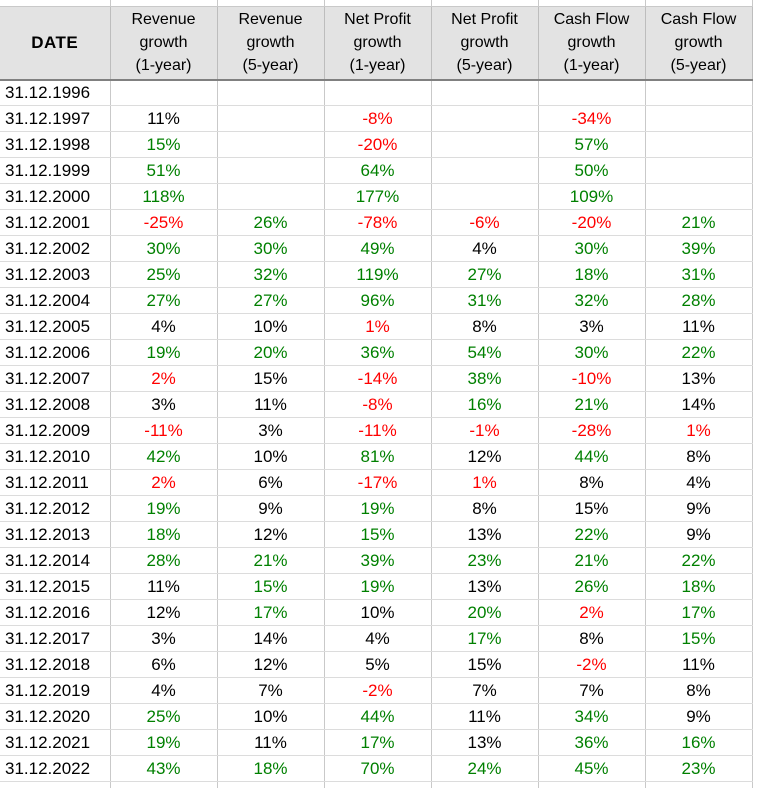 The image size is (757, 788). What do you see at coordinates (699, 768) in the screenshot?
I see `growth-value-cell: 23%` at bounding box center [699, 768].